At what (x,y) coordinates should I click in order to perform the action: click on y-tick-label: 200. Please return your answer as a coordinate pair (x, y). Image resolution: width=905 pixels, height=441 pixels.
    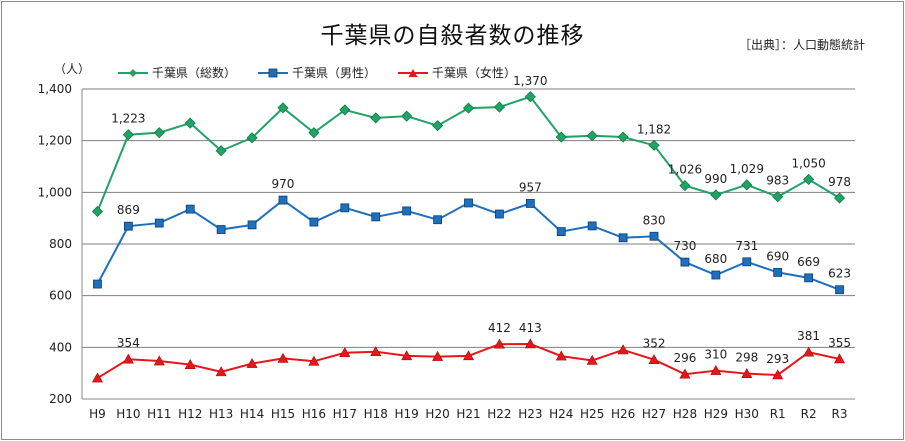
    Looking at the image, I should click on (60, 399).